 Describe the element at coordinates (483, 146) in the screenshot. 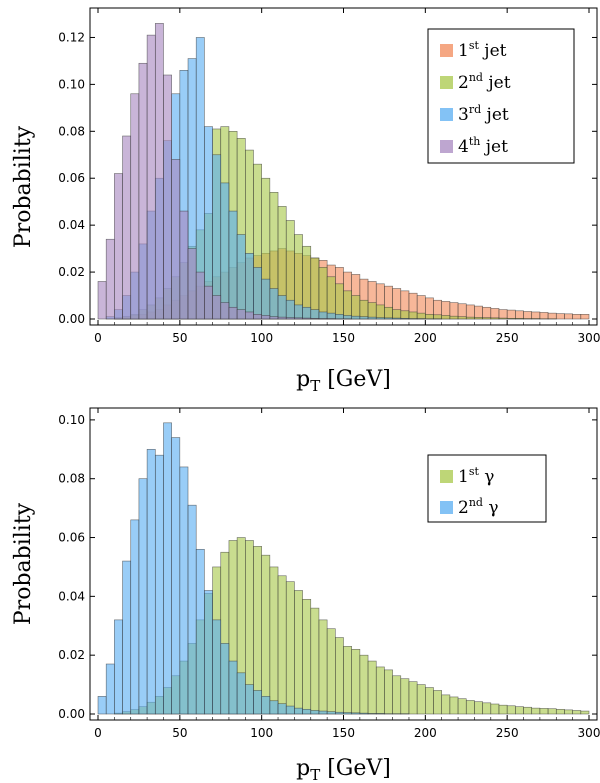

I see `legend-label: 4th jet` at that location.